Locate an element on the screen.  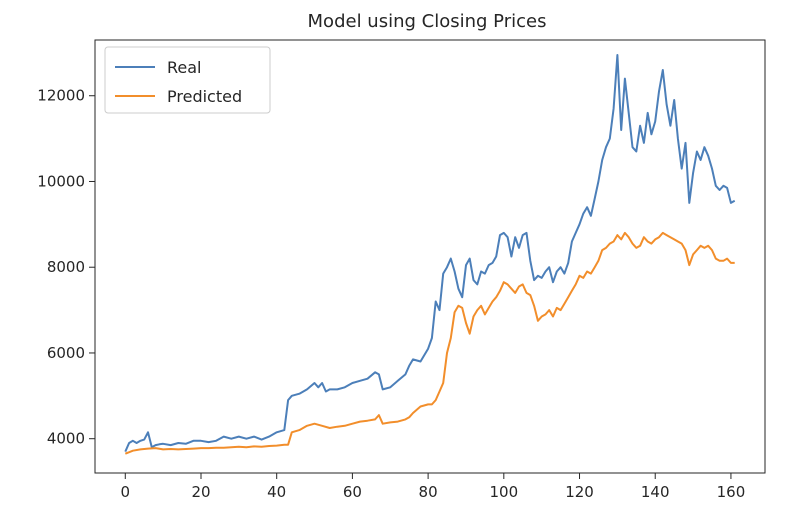
y-tick-label: 4000 is located at coordinates (66, 439).